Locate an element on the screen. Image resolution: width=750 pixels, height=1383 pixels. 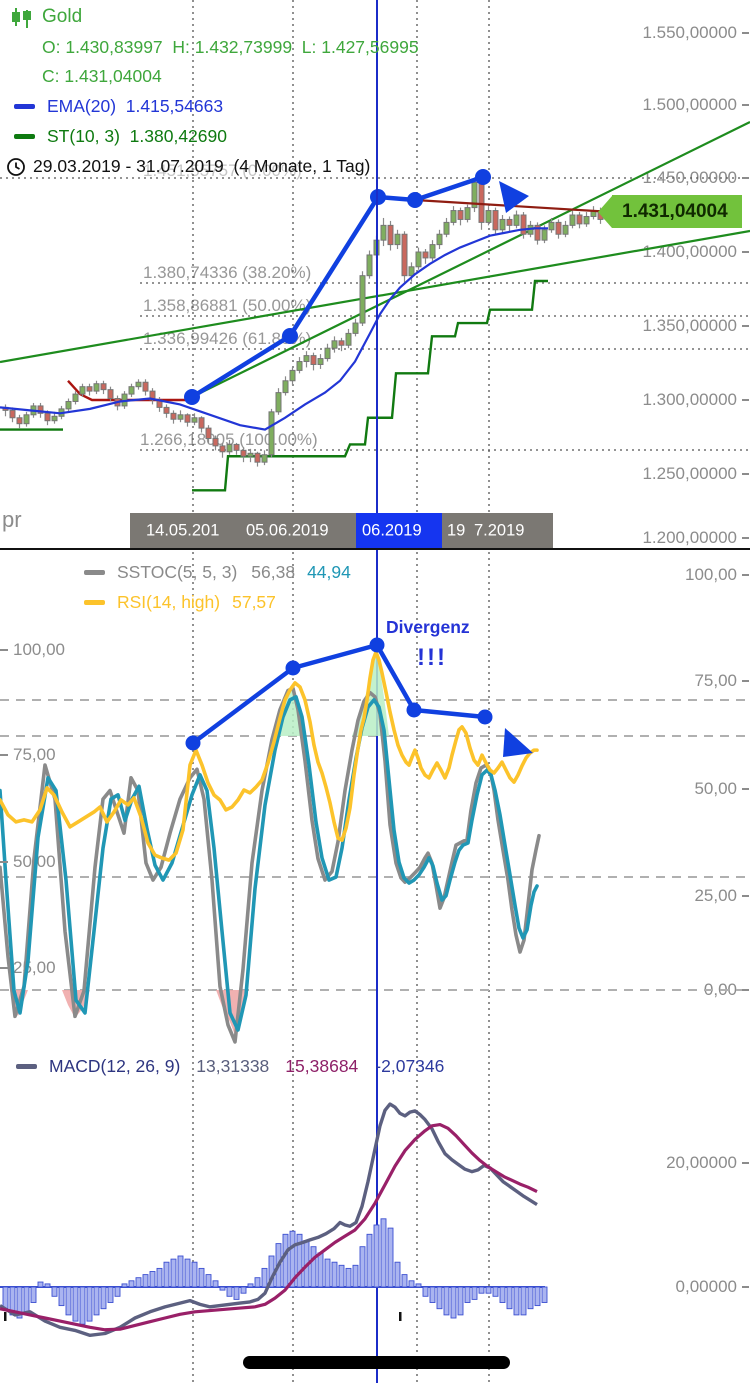
oscillator-down-arrow is located at coordinates (518, 742).